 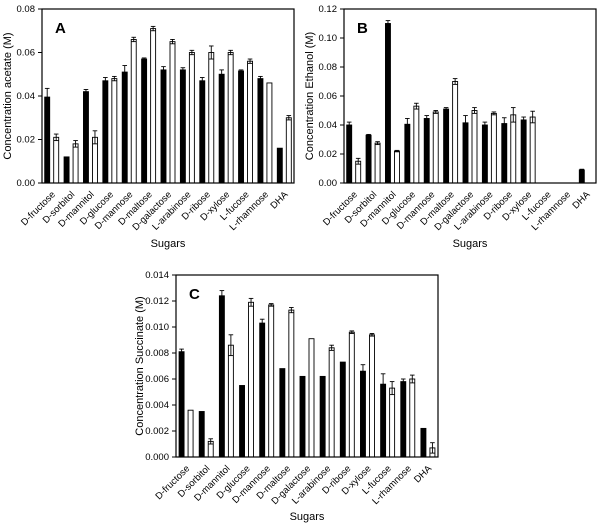 I want to click on error-bar-black-D-galactose, so click(x=465, y=123).